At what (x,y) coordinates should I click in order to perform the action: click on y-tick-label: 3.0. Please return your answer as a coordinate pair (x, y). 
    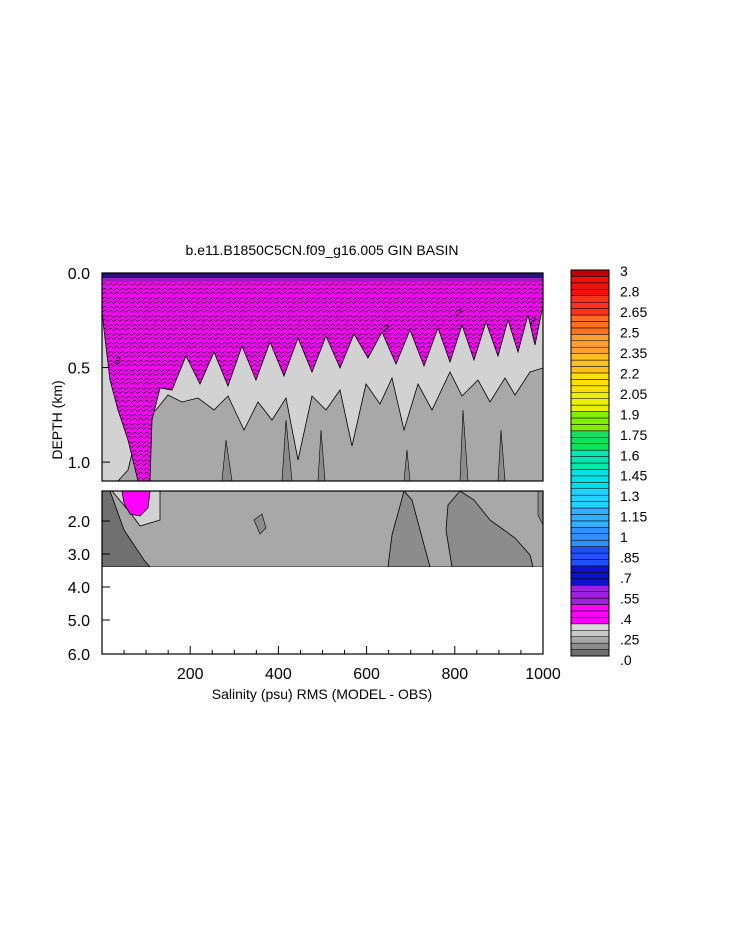
    Looking at the image, I should click on (79, 555).